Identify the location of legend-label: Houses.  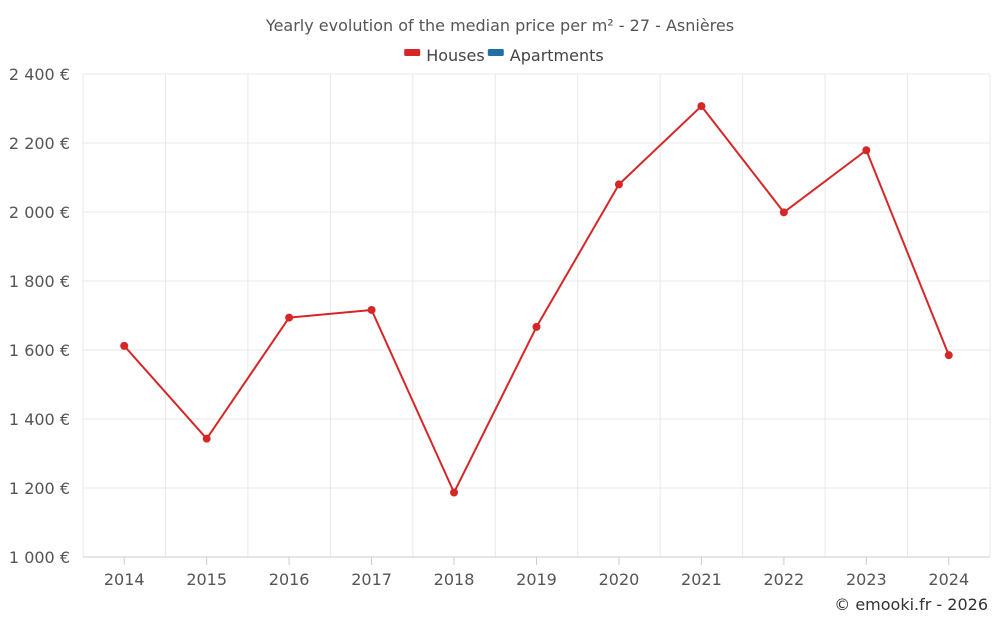
(455, 55).